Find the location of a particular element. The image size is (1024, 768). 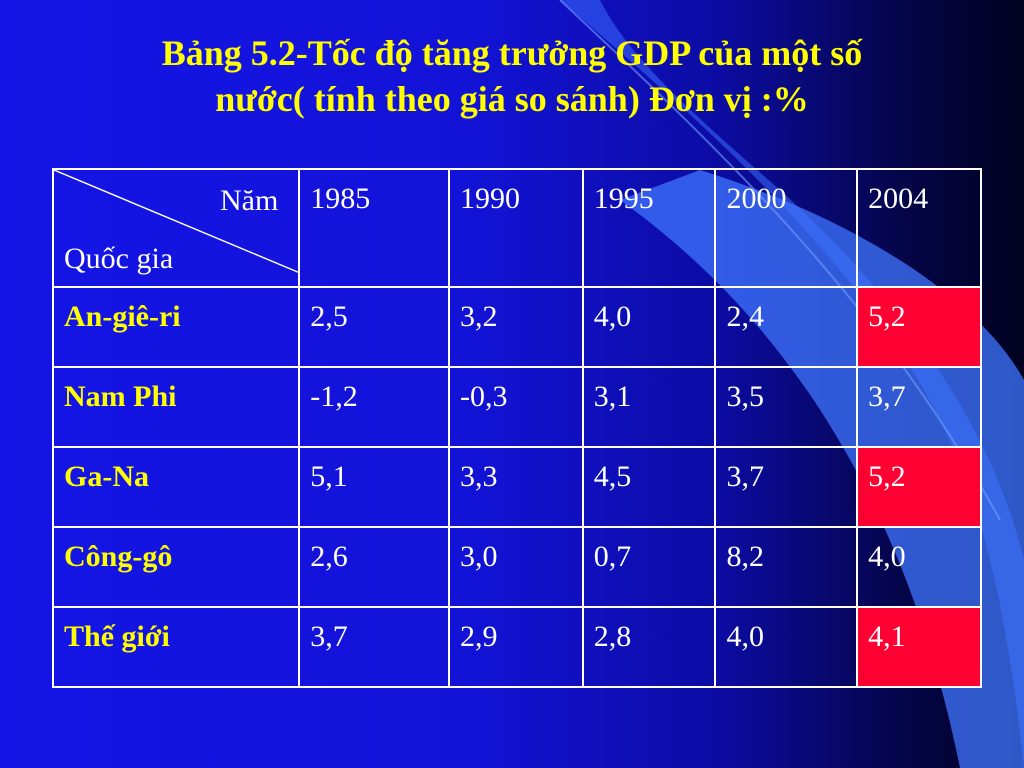

country-cell: Ga-Na is located at coordinates (176, 487).